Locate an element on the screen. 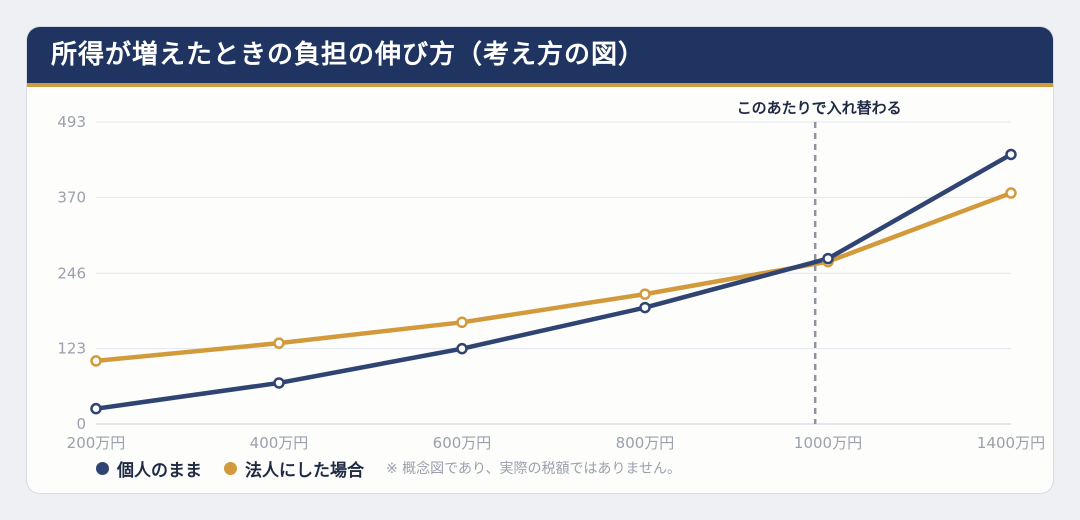 Image resolution: width=1080 pixels, height=520 pixels. y-tick-label: 123 is located at coordinates (71, 349).